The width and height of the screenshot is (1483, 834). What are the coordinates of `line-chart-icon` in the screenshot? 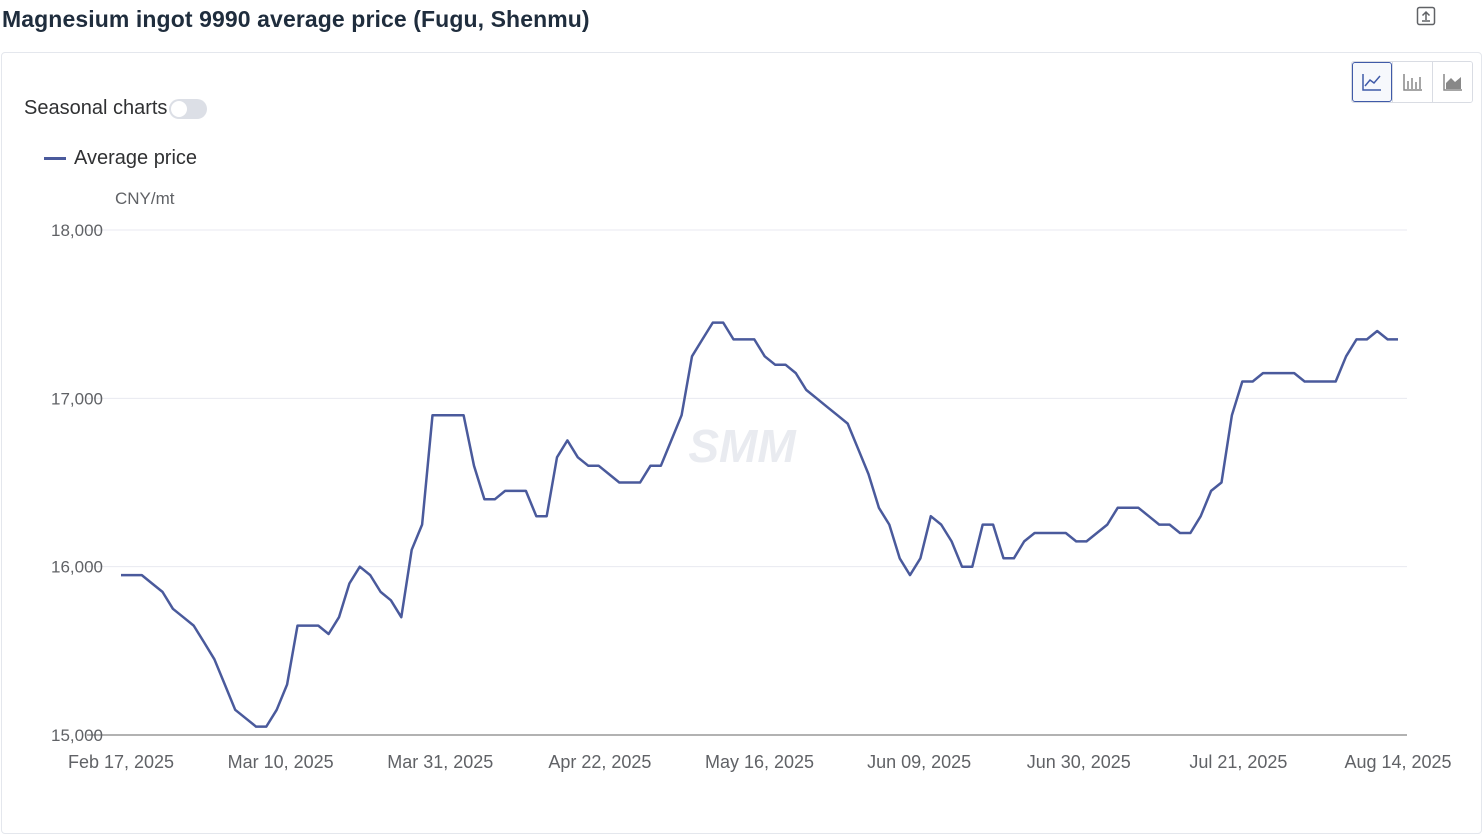 It's located at (1371, 82).